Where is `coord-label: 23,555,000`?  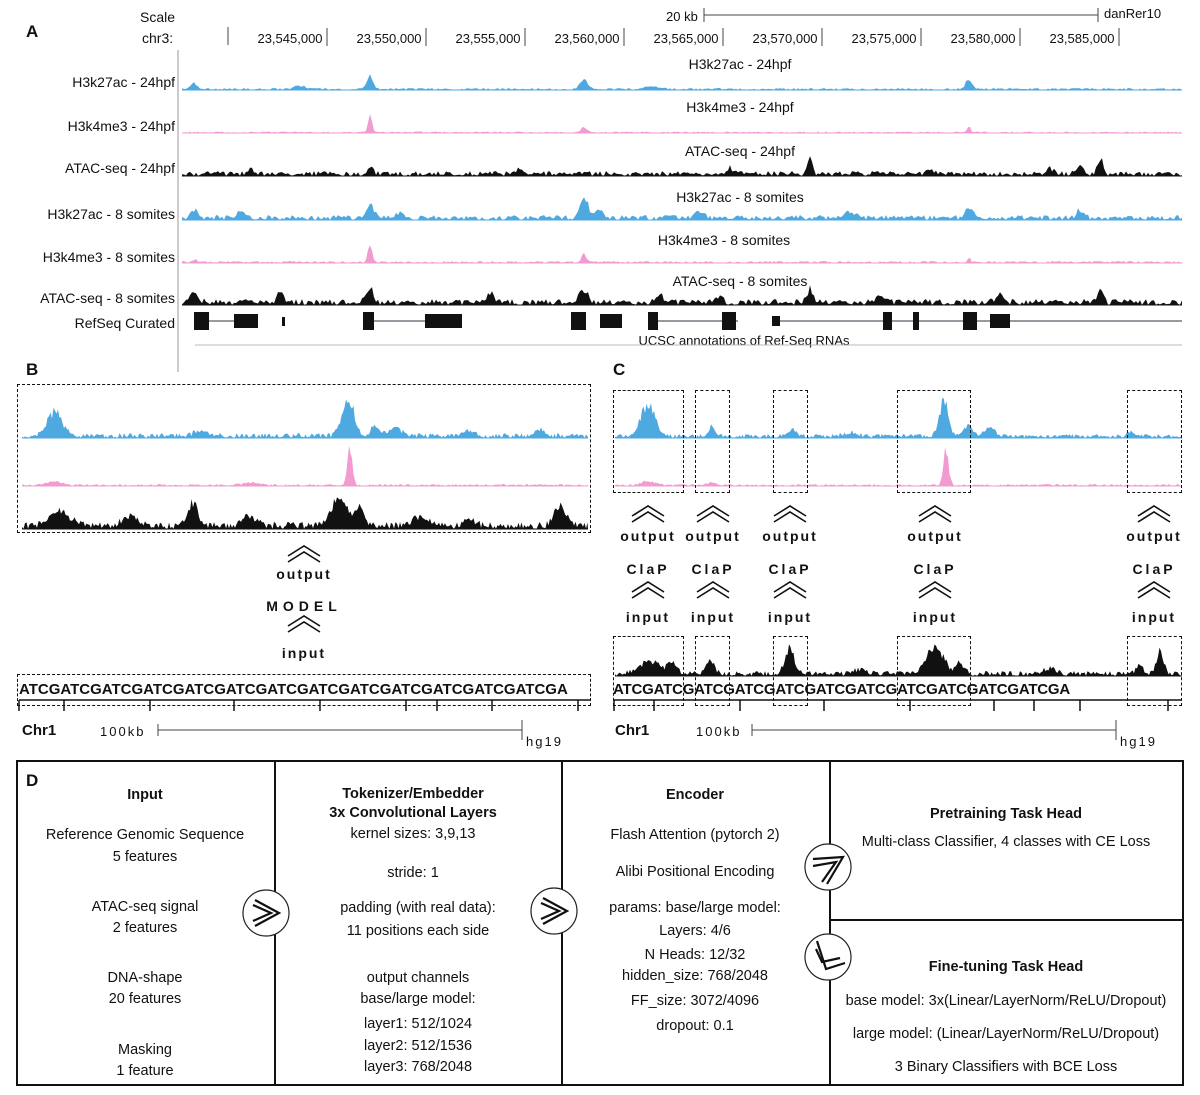 coord-label: 23,555,000 is located at coordinates (488, 38).